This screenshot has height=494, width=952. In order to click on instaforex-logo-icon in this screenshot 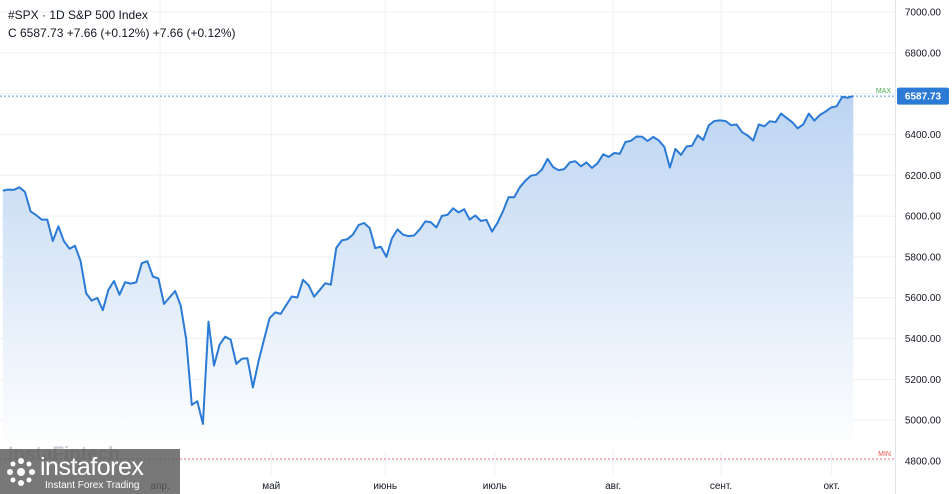, I will do `click(21, 472)`.